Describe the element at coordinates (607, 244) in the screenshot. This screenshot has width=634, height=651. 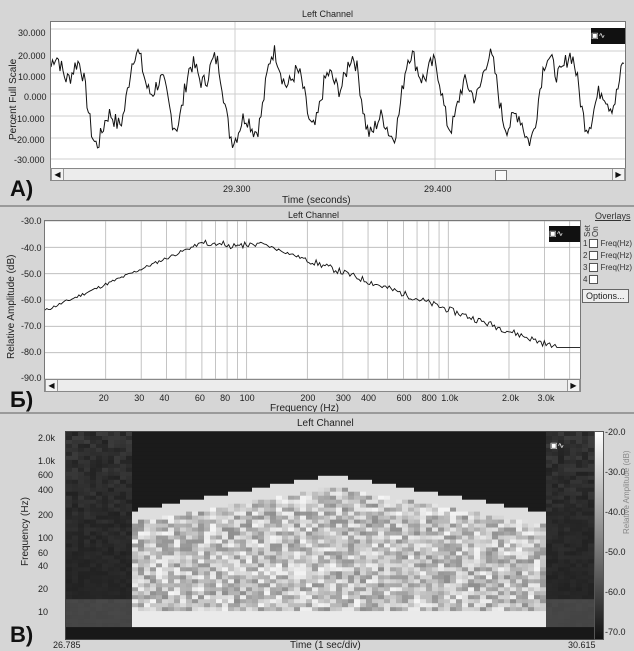
I see `overlay-row-1: 1 Freq(Hz)` at that location.